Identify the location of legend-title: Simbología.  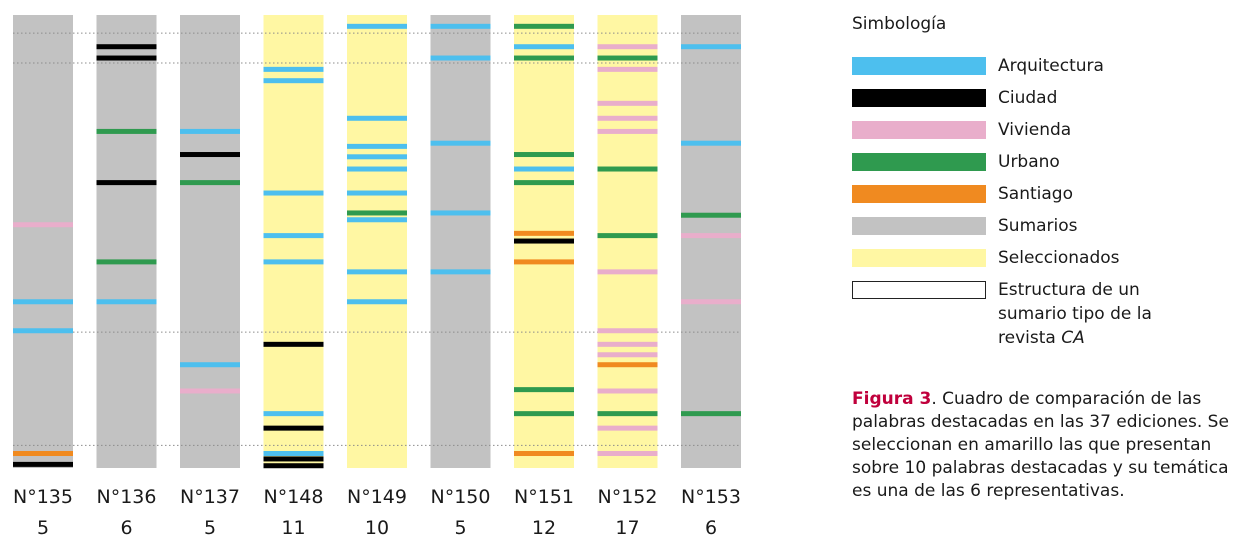
(899, 24).